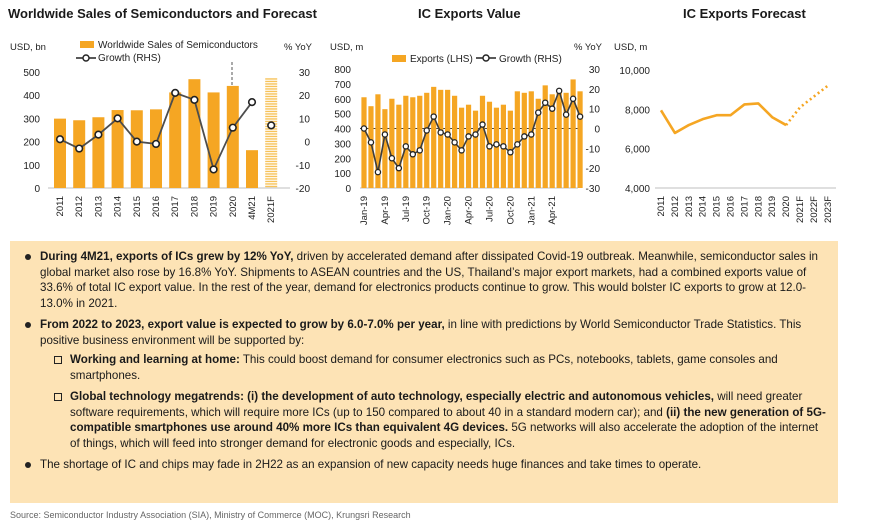  What do you see at coordinates (79, 206) in the screenshot?
I see `c1-xtick: 2012` at bounding box center [79, 206].